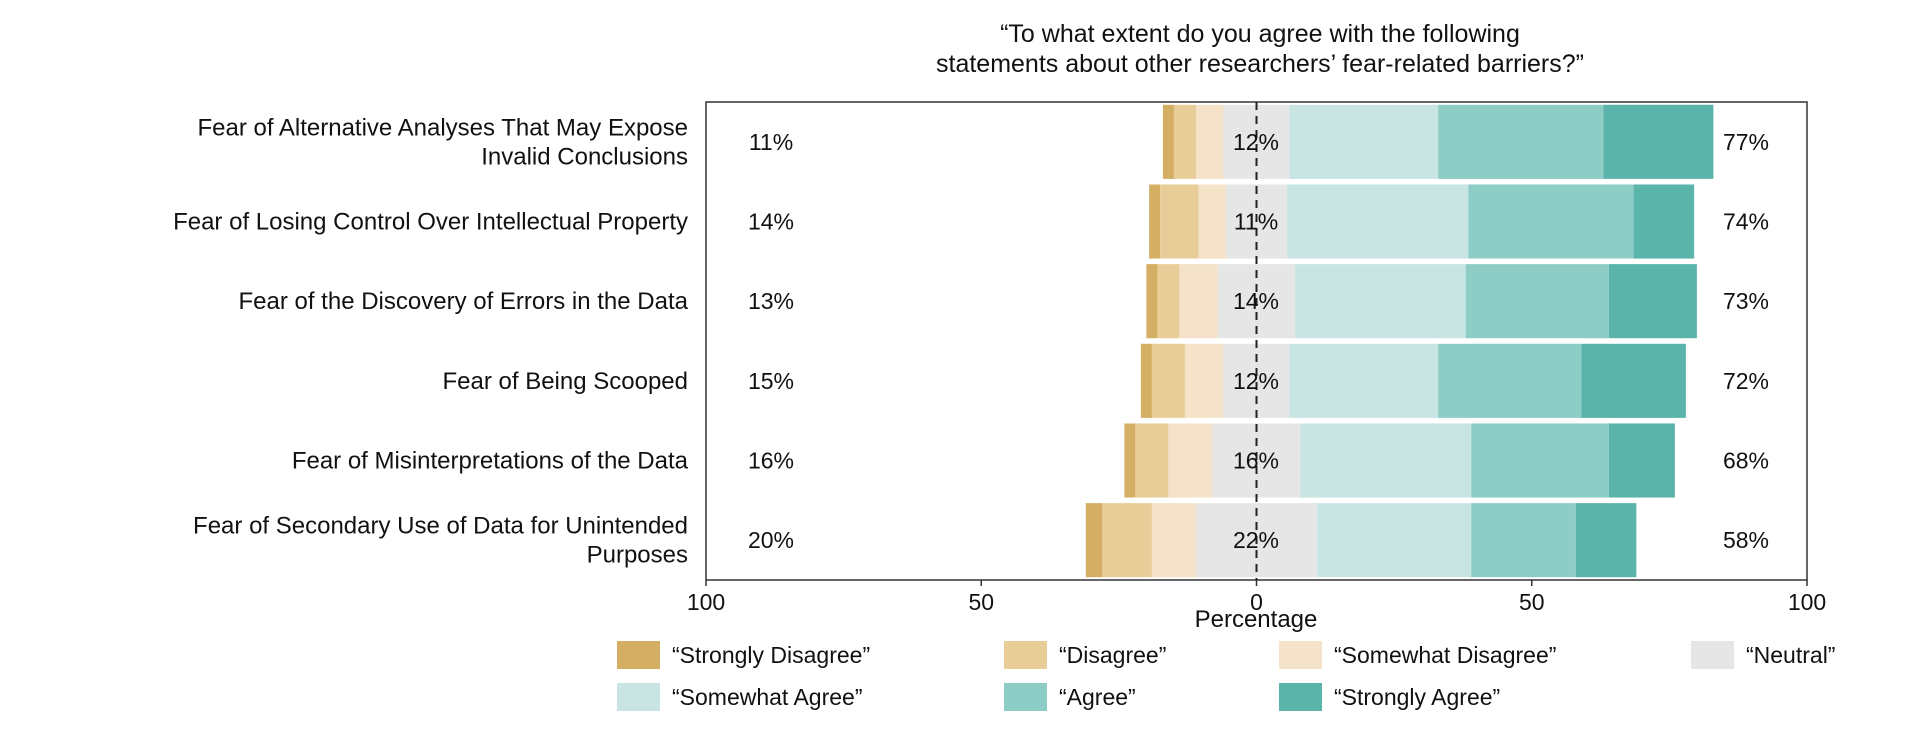  I want to click on disagree-total-label: 20%, so click(771, 540).